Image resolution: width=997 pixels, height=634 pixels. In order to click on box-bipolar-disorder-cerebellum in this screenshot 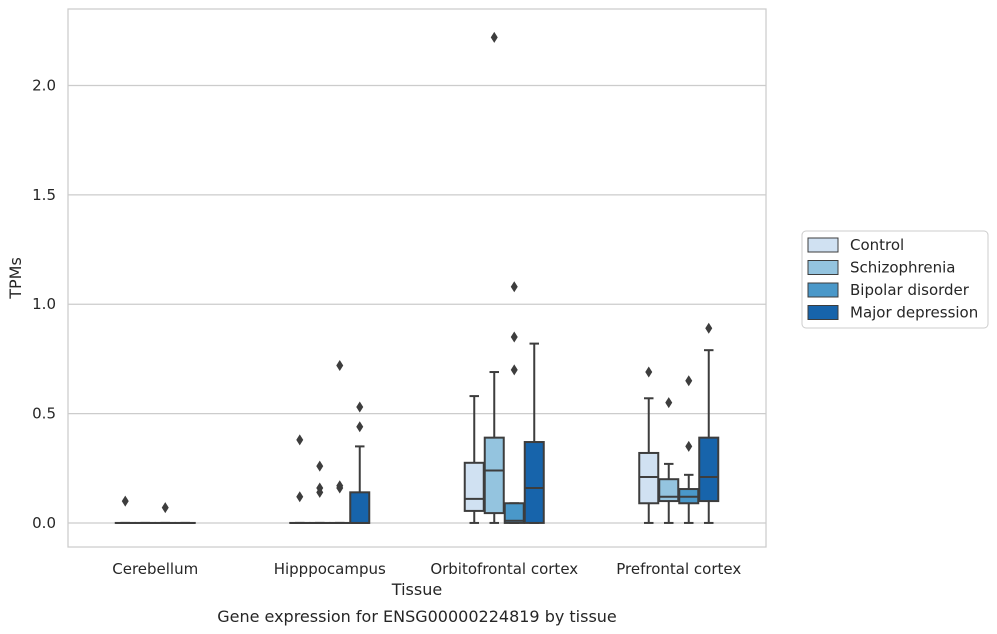, I will do `click(165, 513)`.